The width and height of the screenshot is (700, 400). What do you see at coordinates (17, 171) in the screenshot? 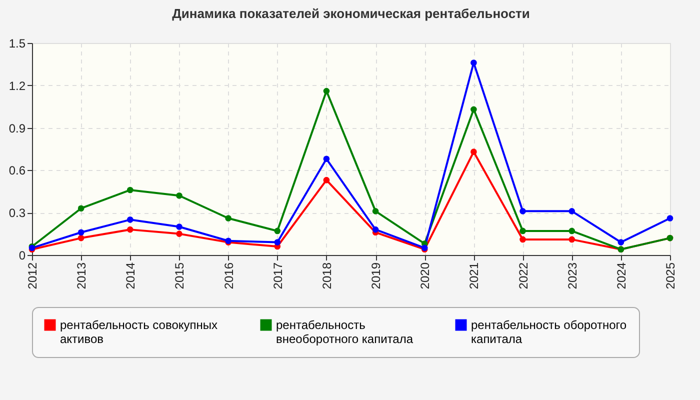
I see `y-tick-label: 0.6` at bounding box center [17, 171].